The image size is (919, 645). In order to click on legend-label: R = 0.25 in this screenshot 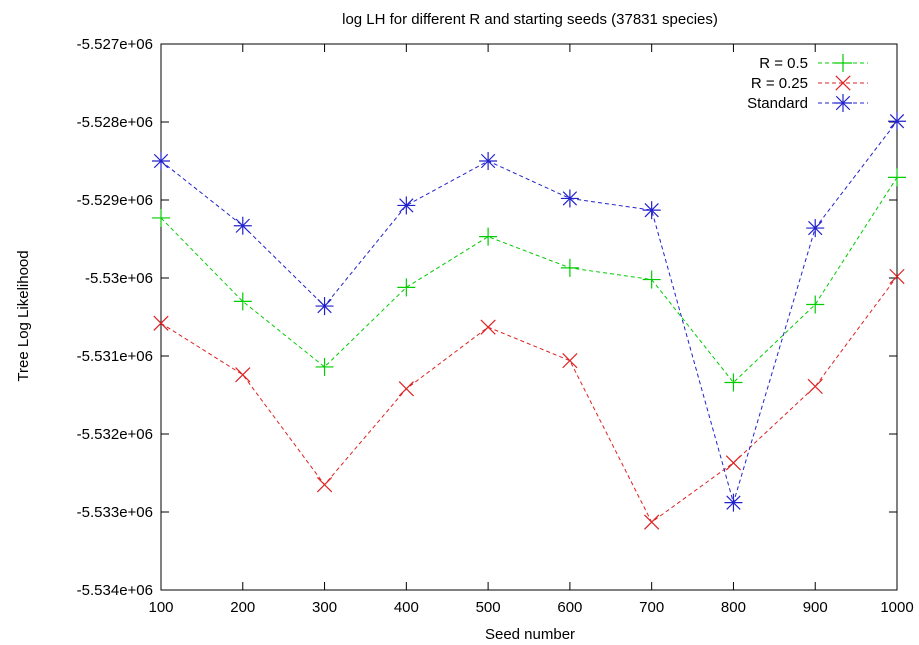, I will do `click(779, 83)`.